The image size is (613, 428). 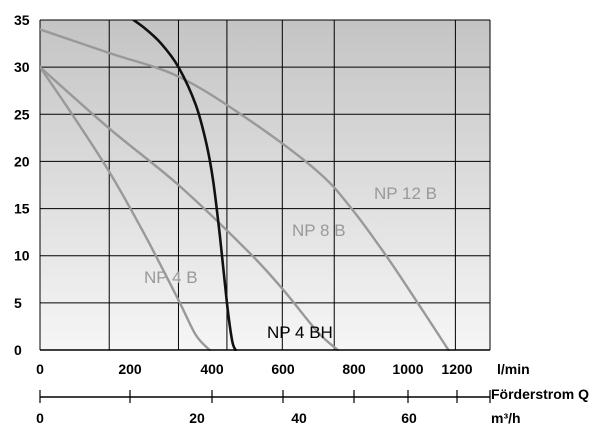 What do you see at coordinates (184, 185) in the screenshot?
I see `curve-np-4-bh` at bounding box center [184, 185].